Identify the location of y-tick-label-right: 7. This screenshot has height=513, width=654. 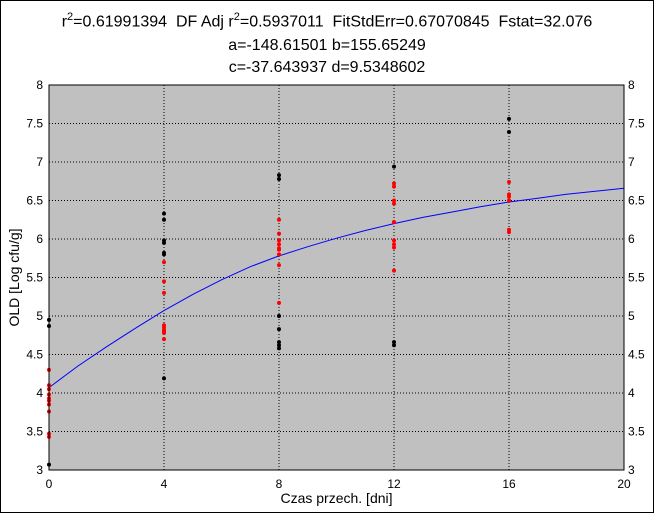
(631, 162).